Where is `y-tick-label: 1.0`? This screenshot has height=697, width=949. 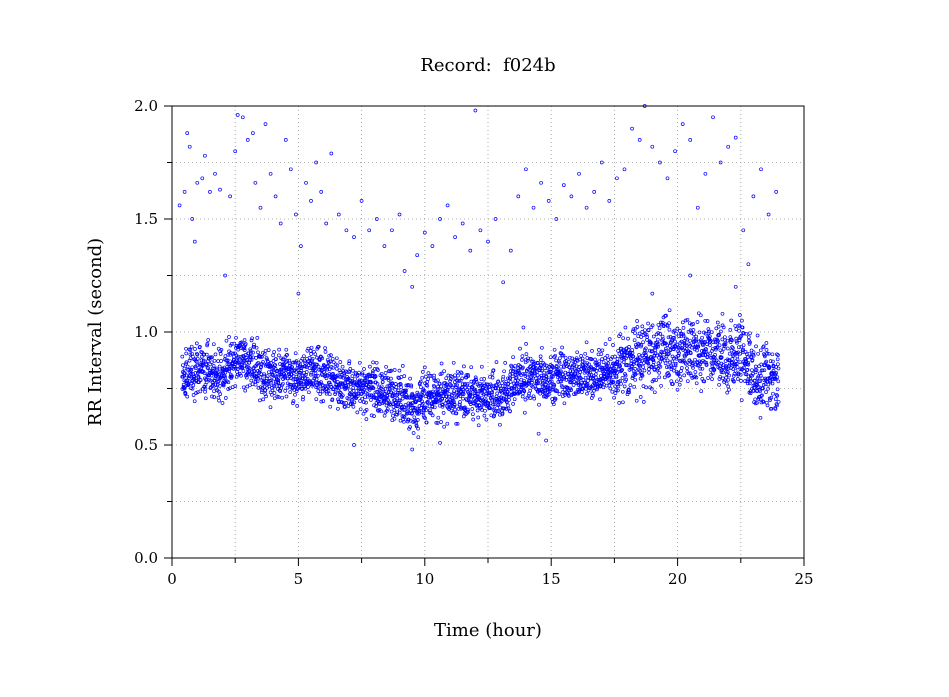 y-tick-label: 1.0 is located at coordinates (146, 332).